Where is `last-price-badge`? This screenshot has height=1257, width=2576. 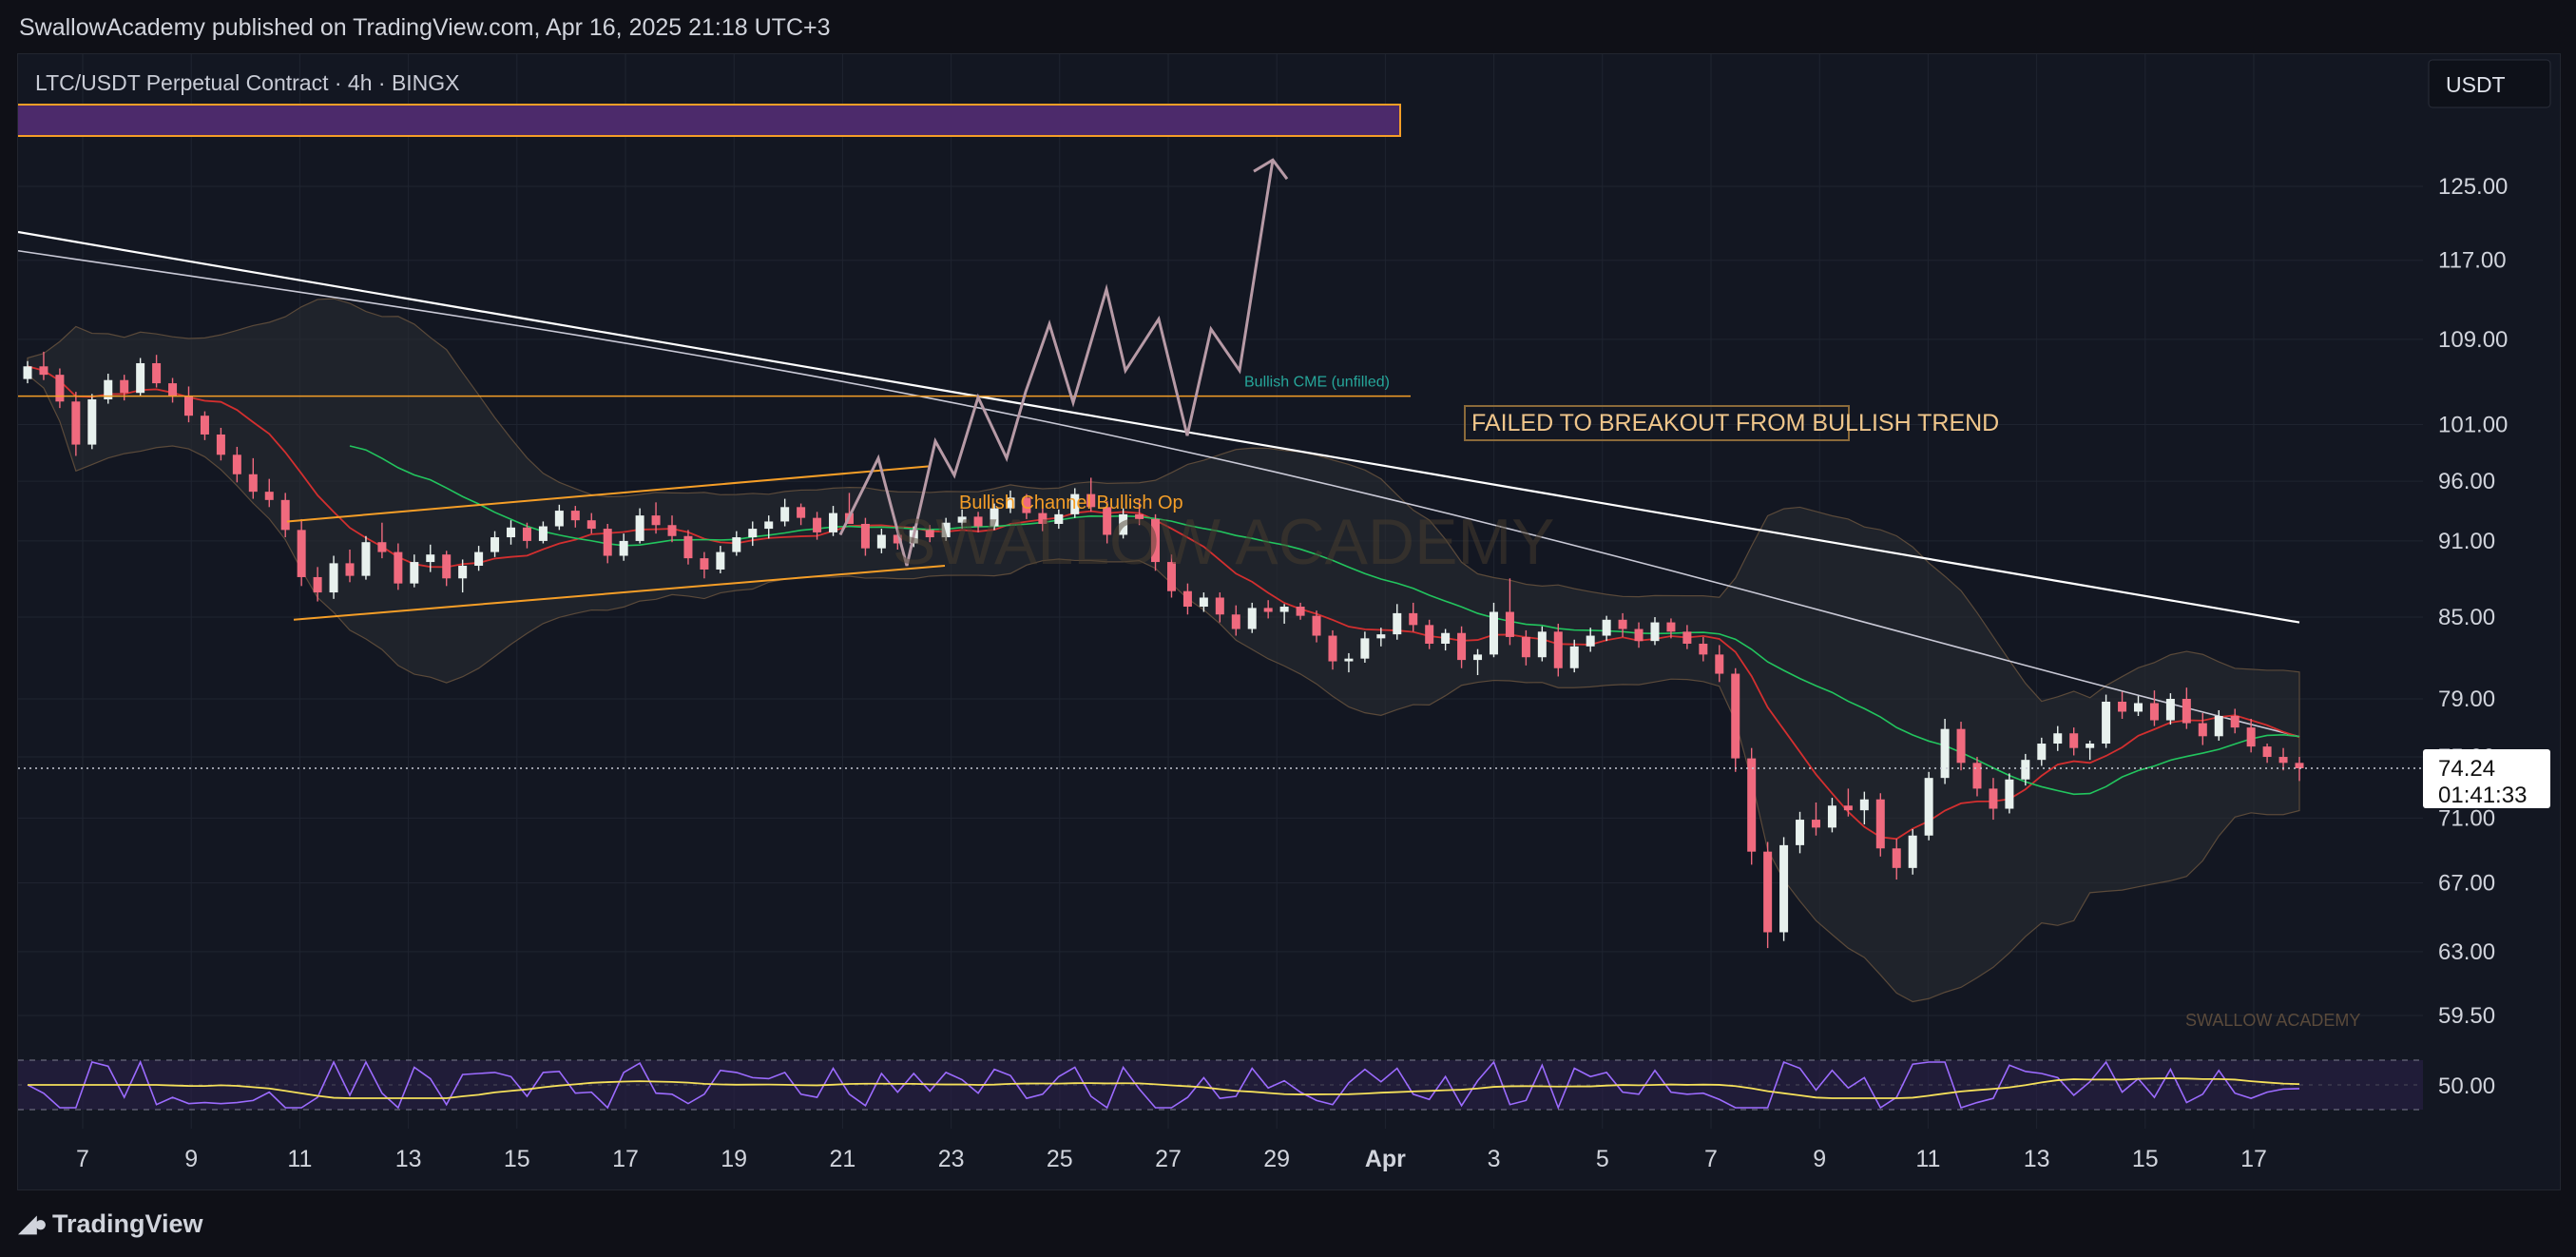 last-price-badge is located at coordinates (2486, 778).